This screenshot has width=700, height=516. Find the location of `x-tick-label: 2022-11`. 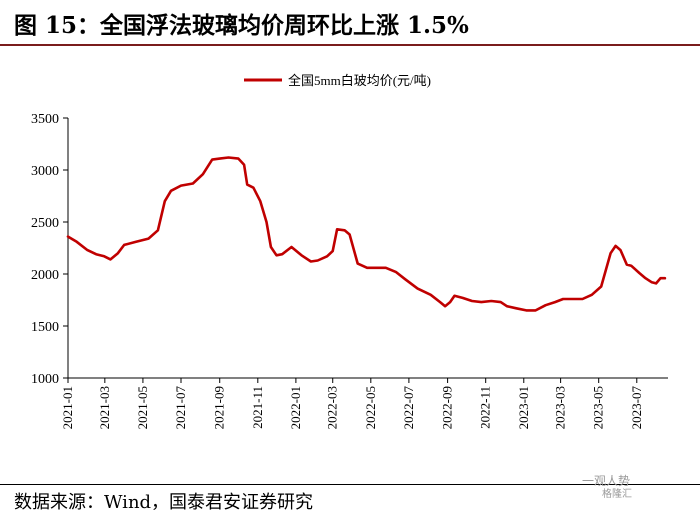

x-tick-label: 2022-11 is located at coordinates (485, 407).